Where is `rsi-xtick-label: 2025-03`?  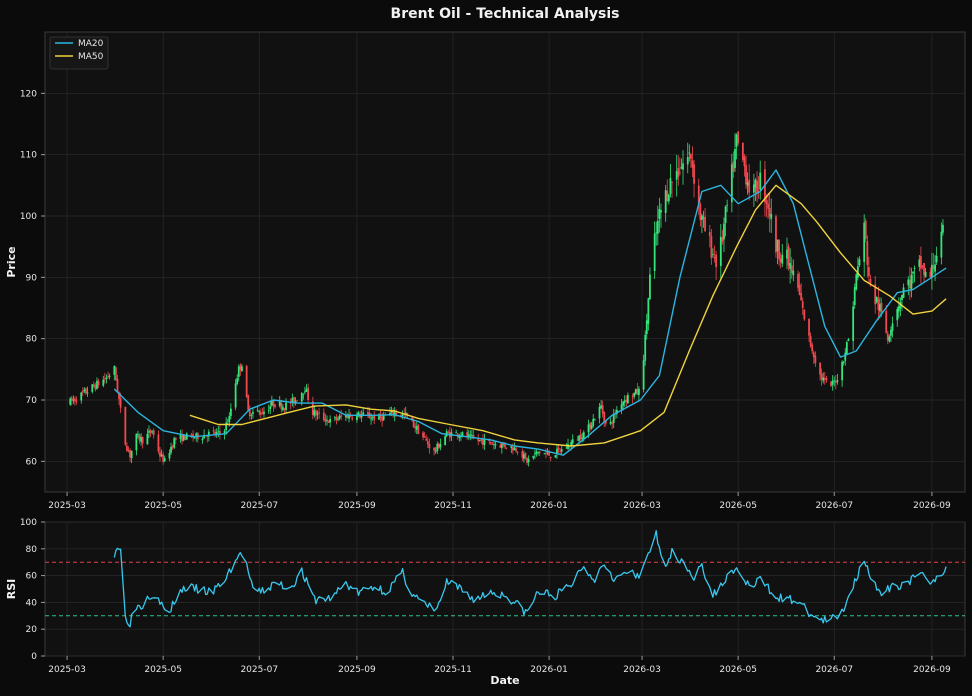
rsi-xtick-label: 2025-03 is located at coordinates (67, 670).